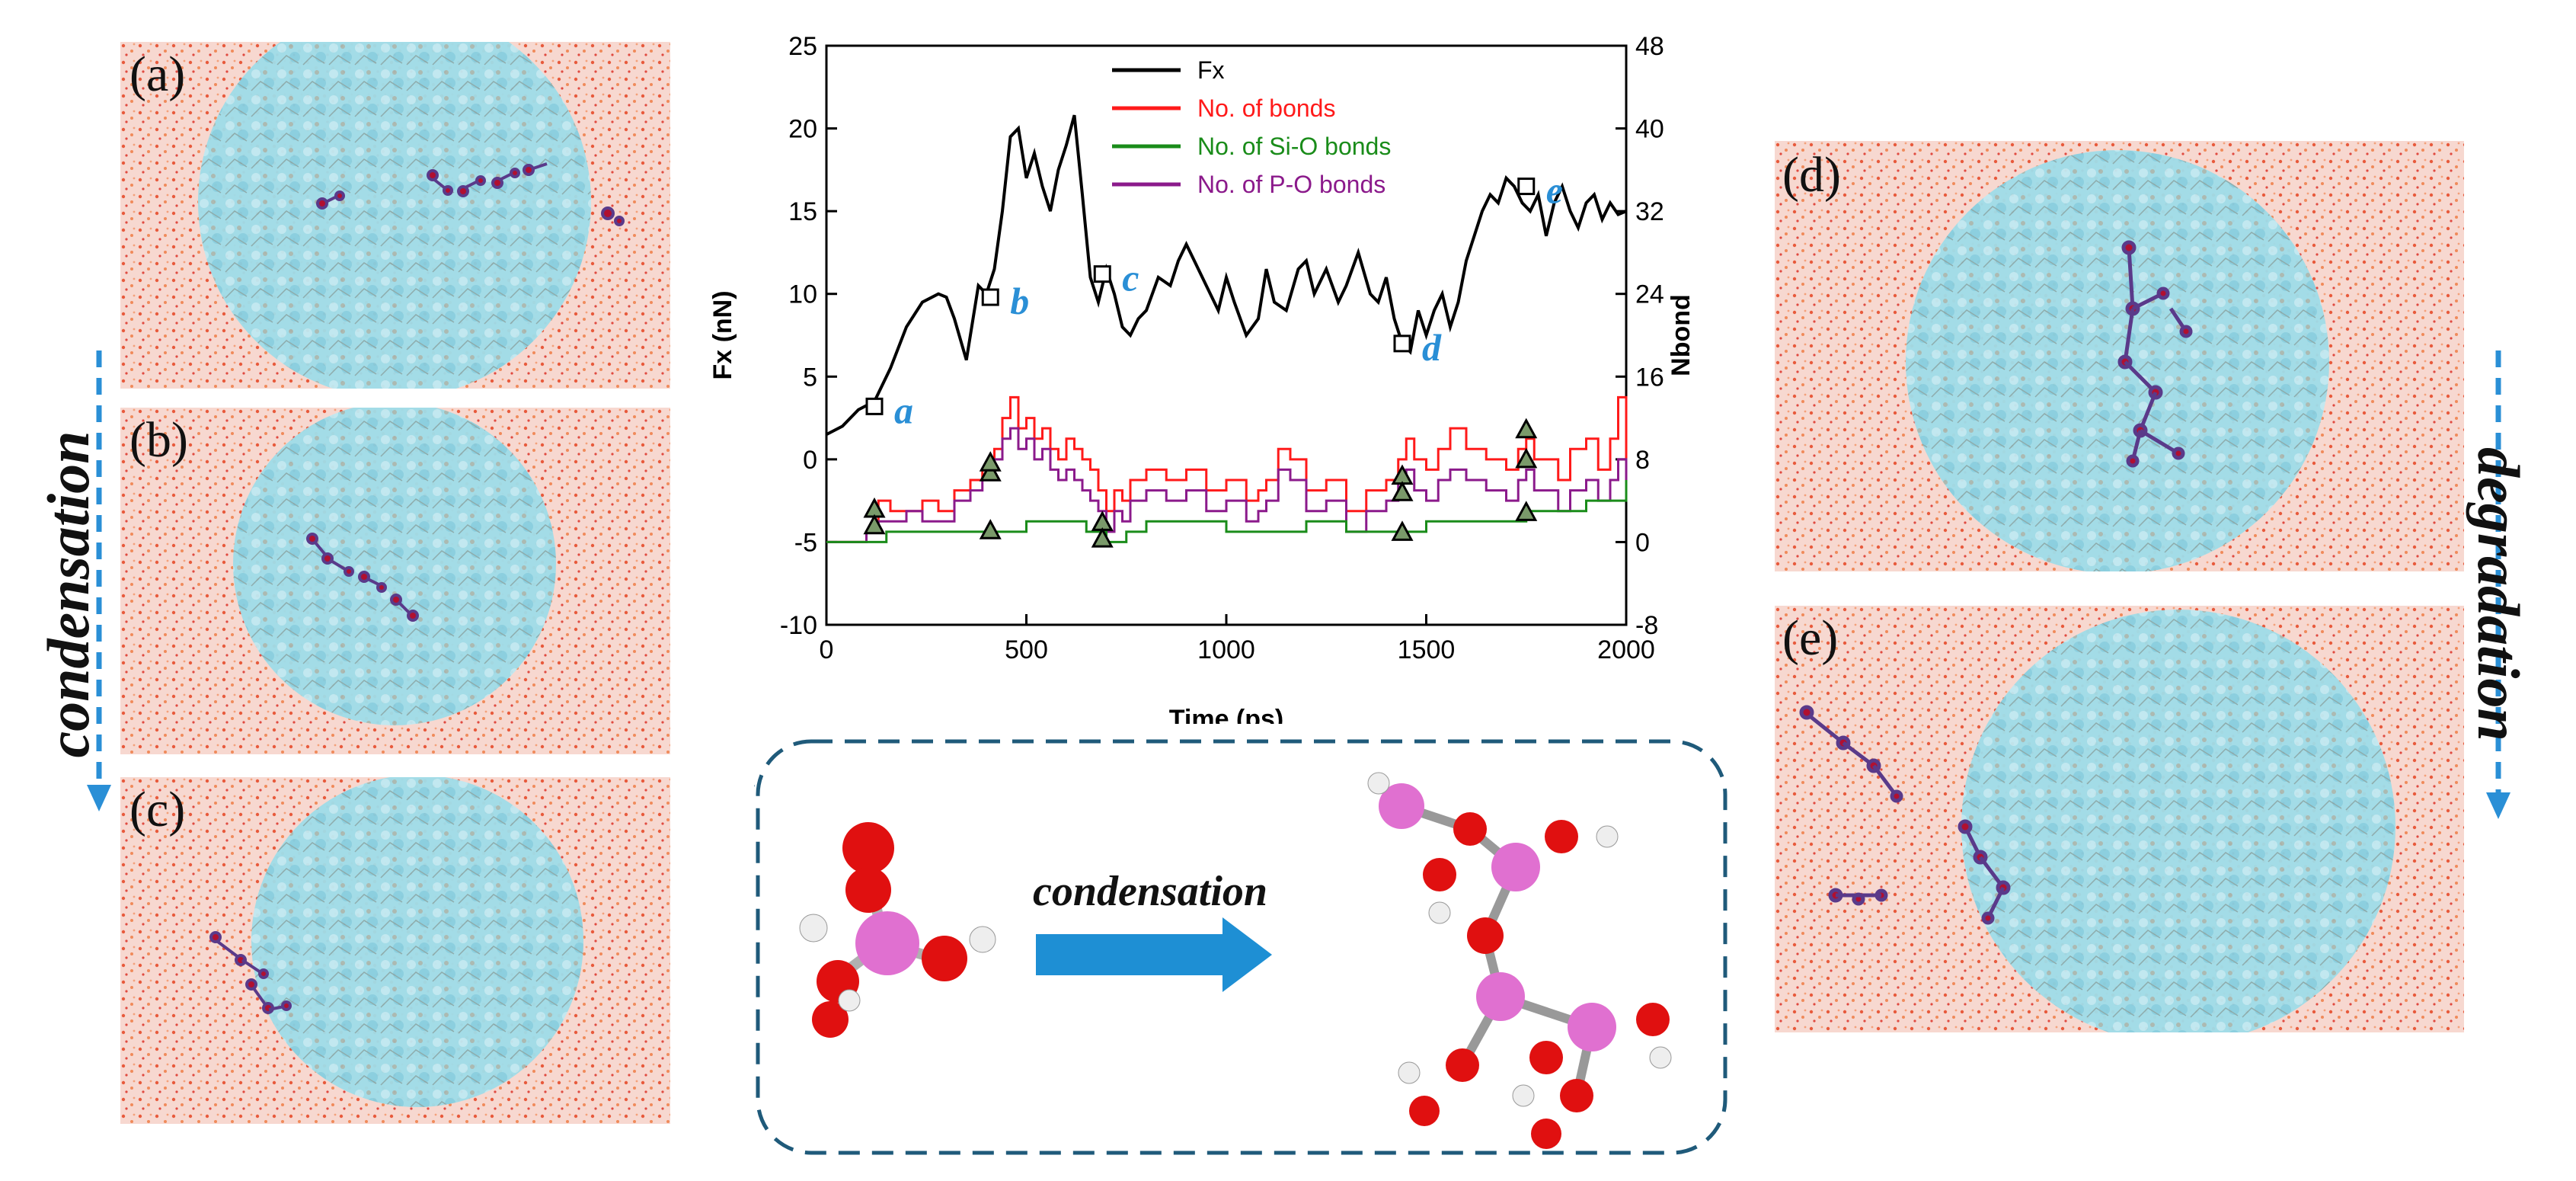  I want to click on state-marker-label-d: d, so click(1432, 347).